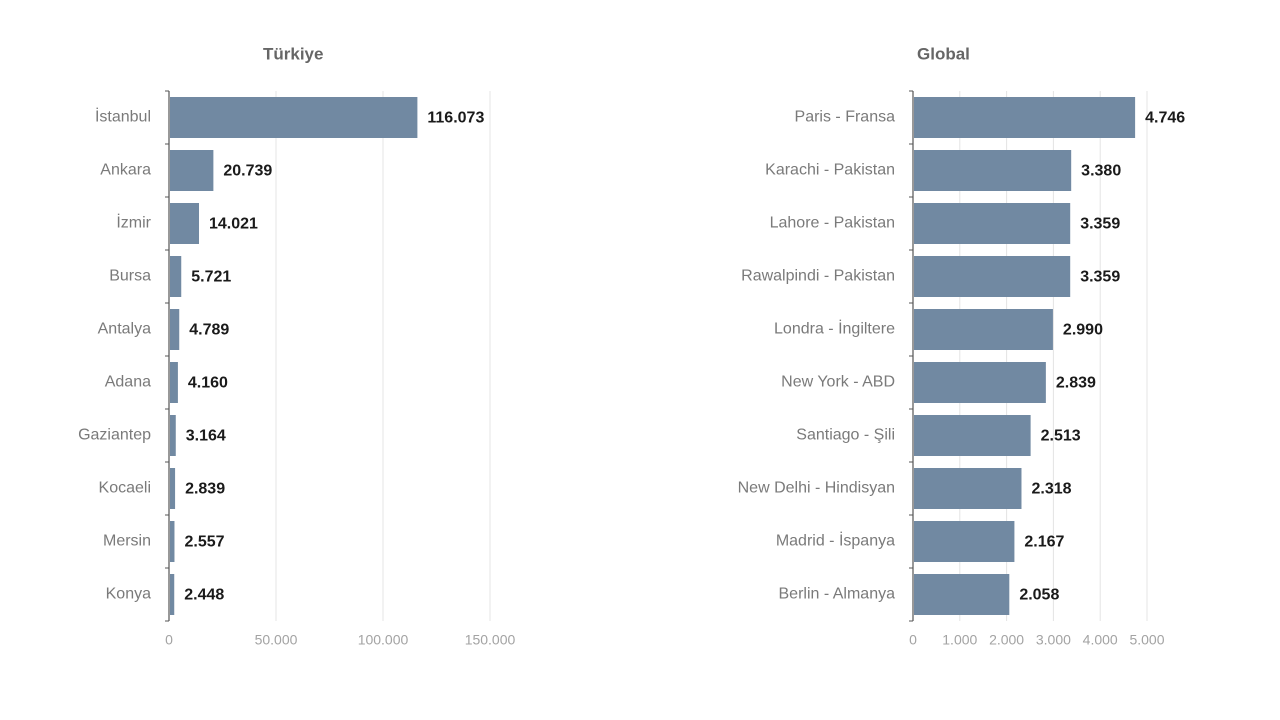  What do you see at coordinates (1146, 640) in the screenshot?
I see `x-tick-label: 5.000` at bounding box center [1146, 640].